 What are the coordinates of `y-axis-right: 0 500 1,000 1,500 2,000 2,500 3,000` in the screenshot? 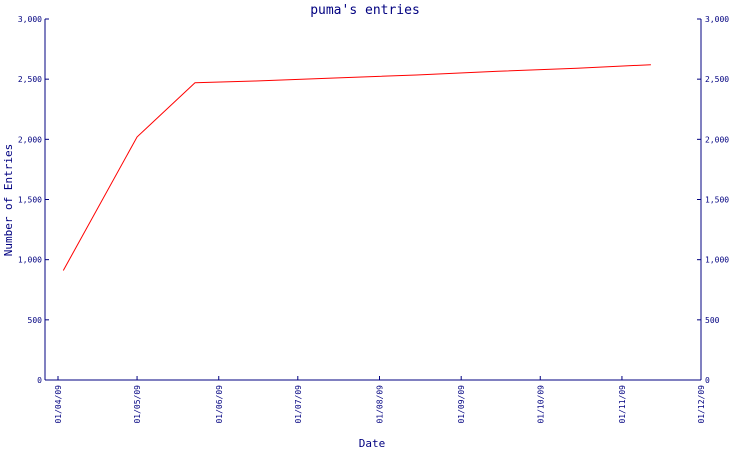 It's located at (713, 200).